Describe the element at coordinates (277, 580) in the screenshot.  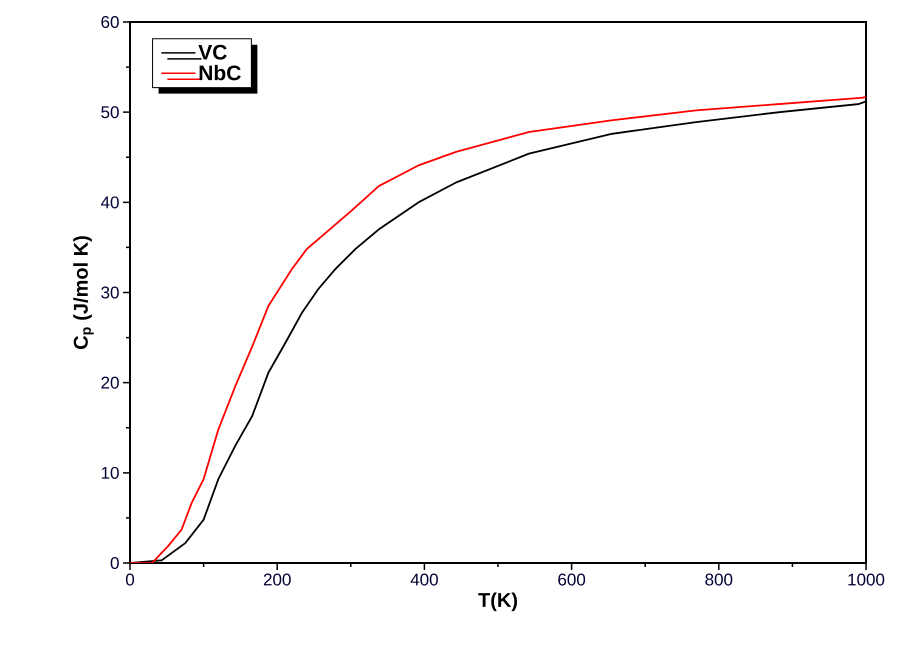
I see `x-tick-label: 200` at that location.